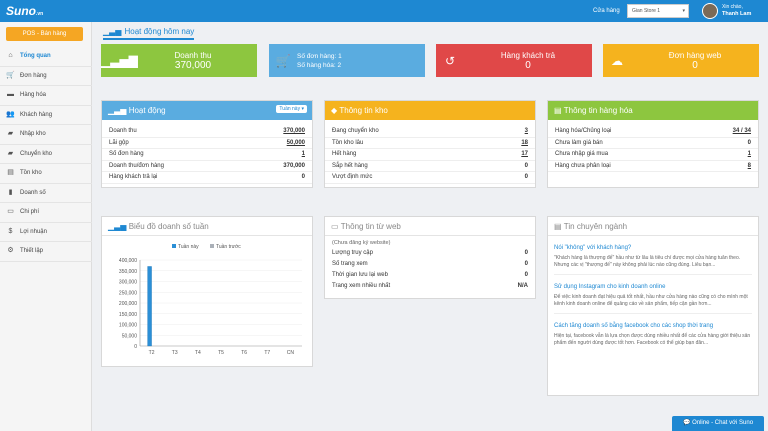  Describe the element at coordinates (207, 226) in the screenshot. I see `chart-header: ▁▃▅ Biểu đồ doanh số tuần` at that location.